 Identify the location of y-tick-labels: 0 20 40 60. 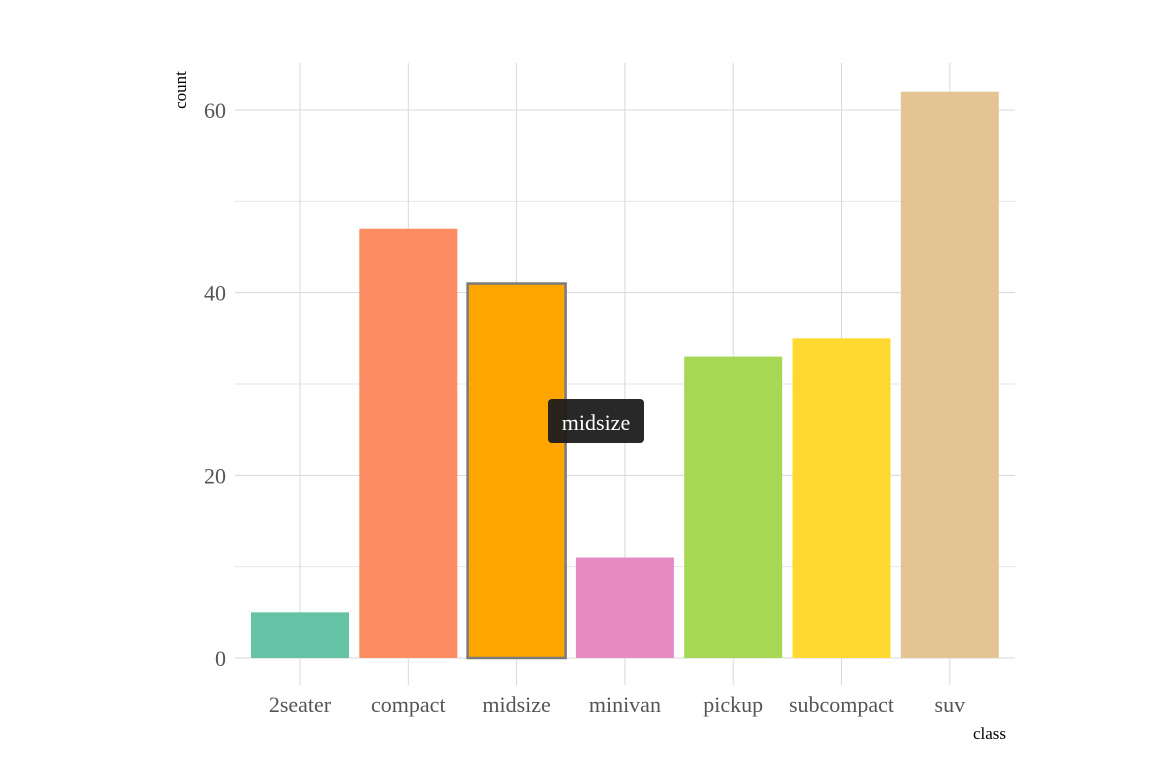
(215, 384).